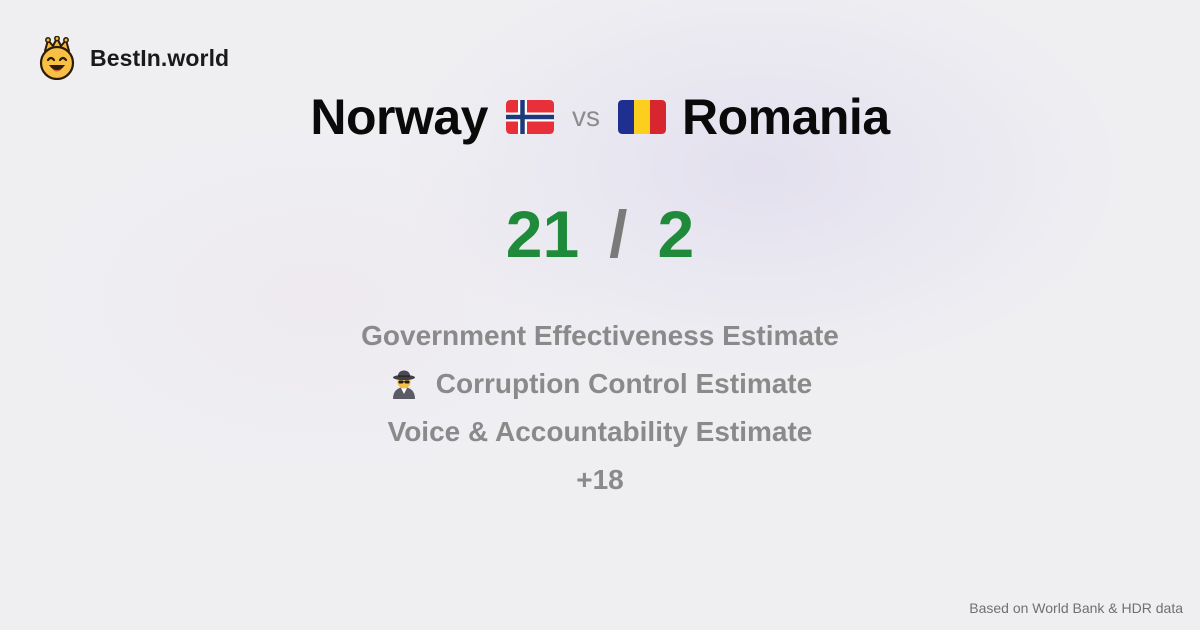 The image size is (1200, 630). Describe the element at coordinates (600, 479) in the screenshot. I see `more-metrics-count: +18` at that location.